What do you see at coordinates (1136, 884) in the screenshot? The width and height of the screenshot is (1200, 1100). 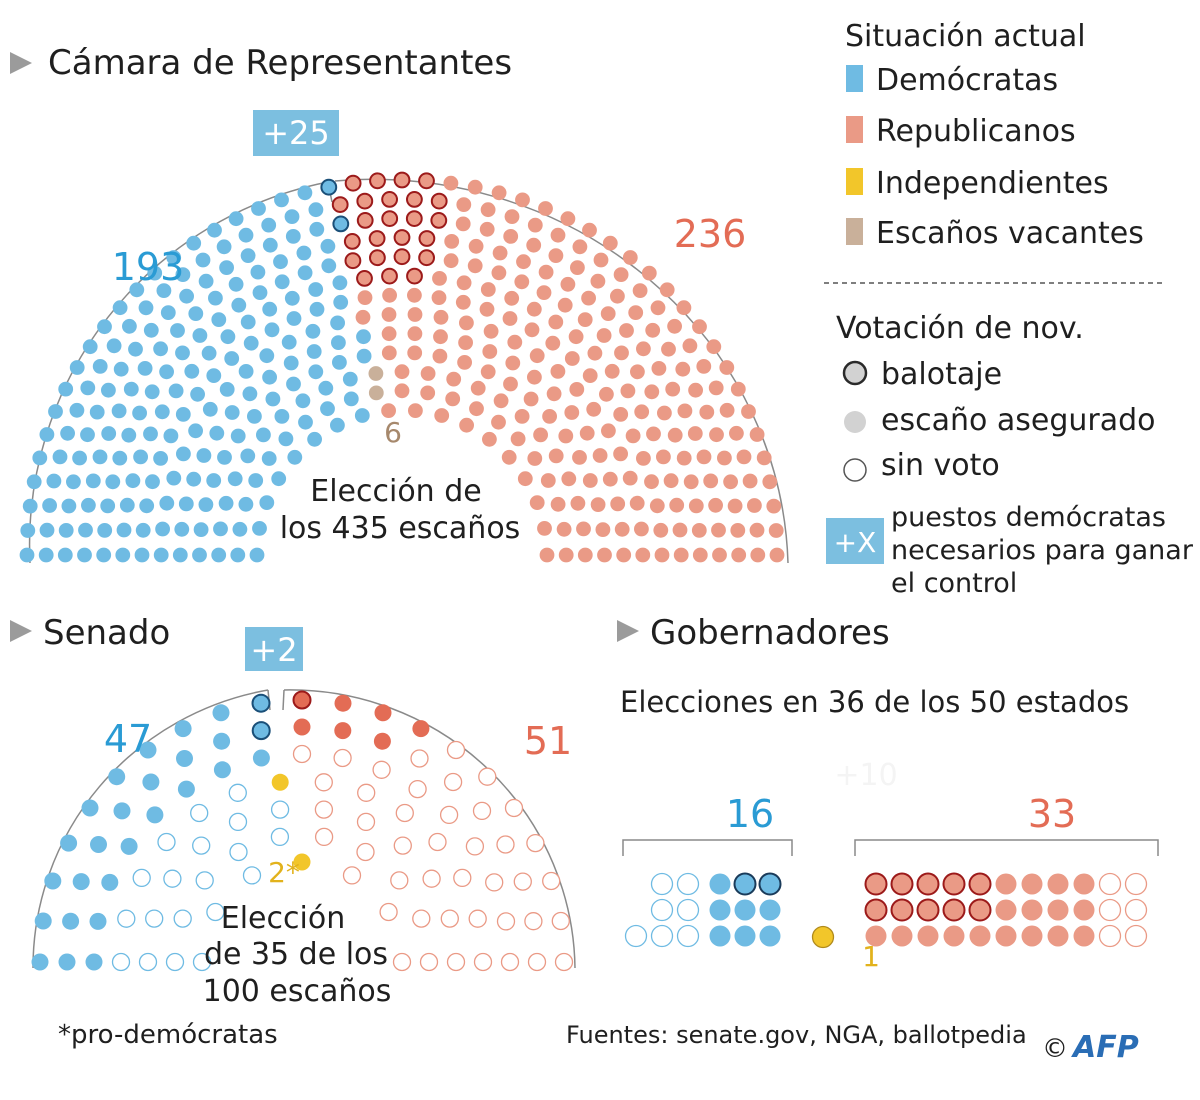 I see `gov-seat-rep-novote` at bounding box center [1136, 884].